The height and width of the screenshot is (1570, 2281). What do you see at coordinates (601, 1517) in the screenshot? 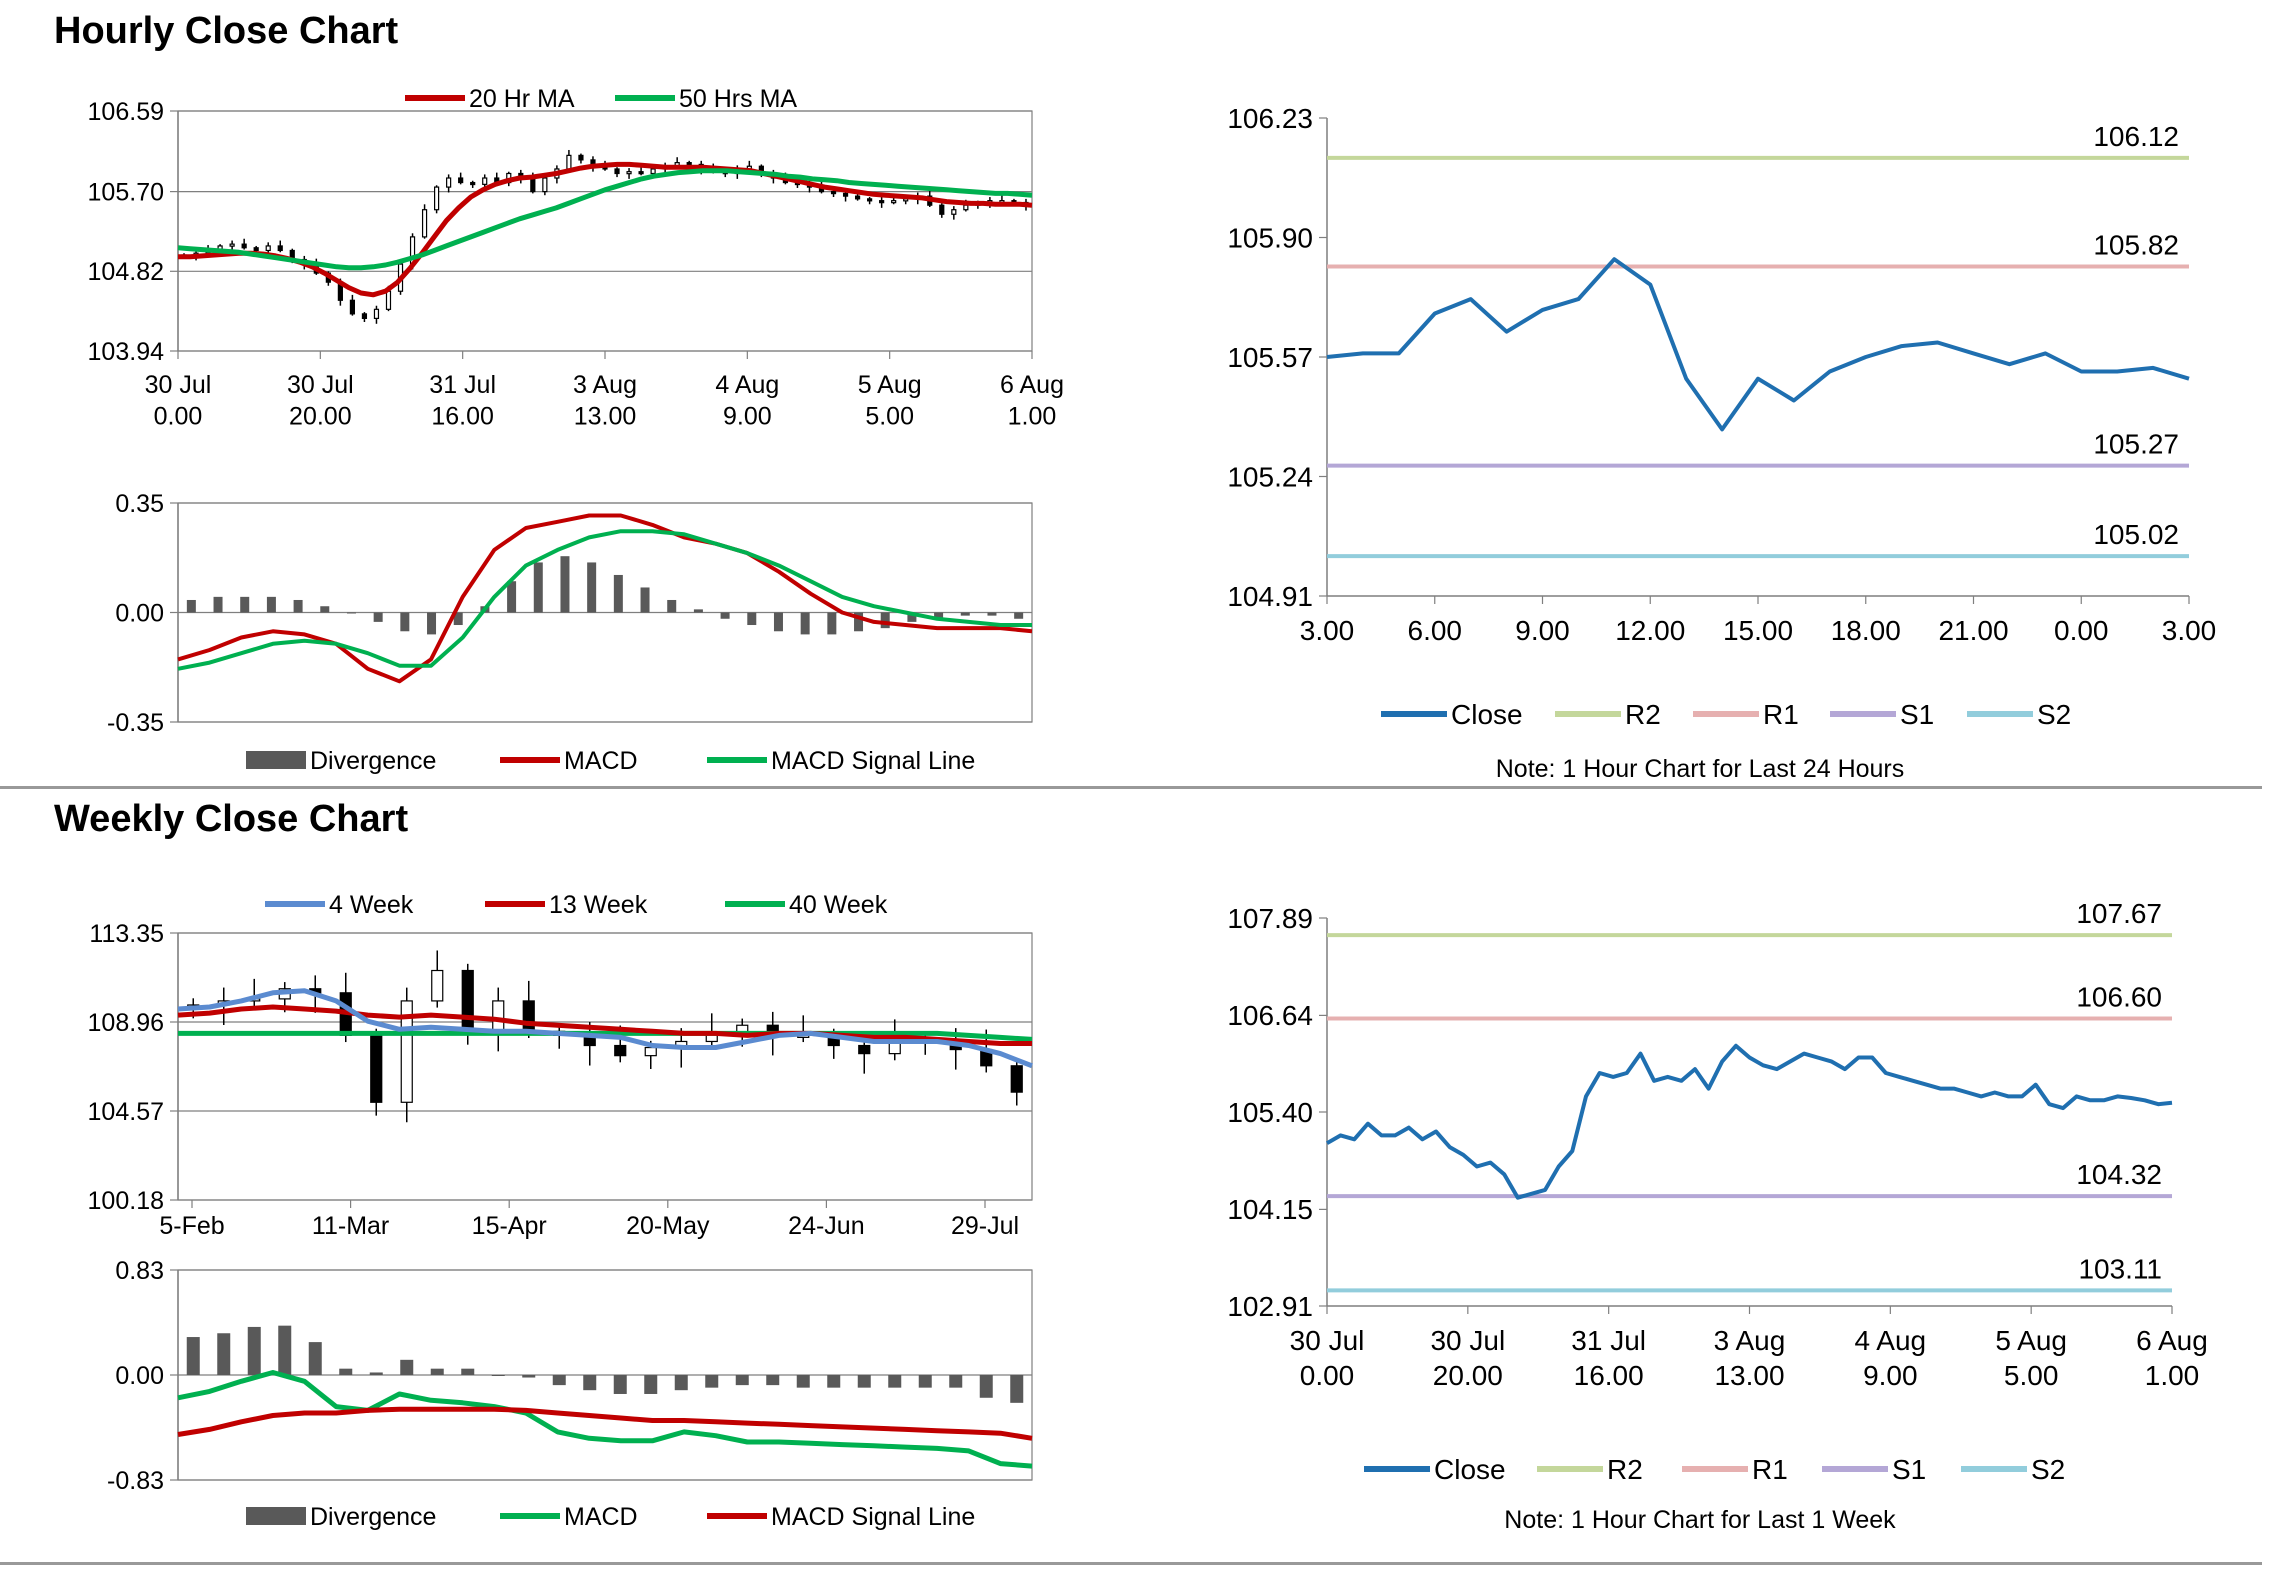
I see `legend-weekly-macd-label: MACD` at bounding box center [601, 1517].